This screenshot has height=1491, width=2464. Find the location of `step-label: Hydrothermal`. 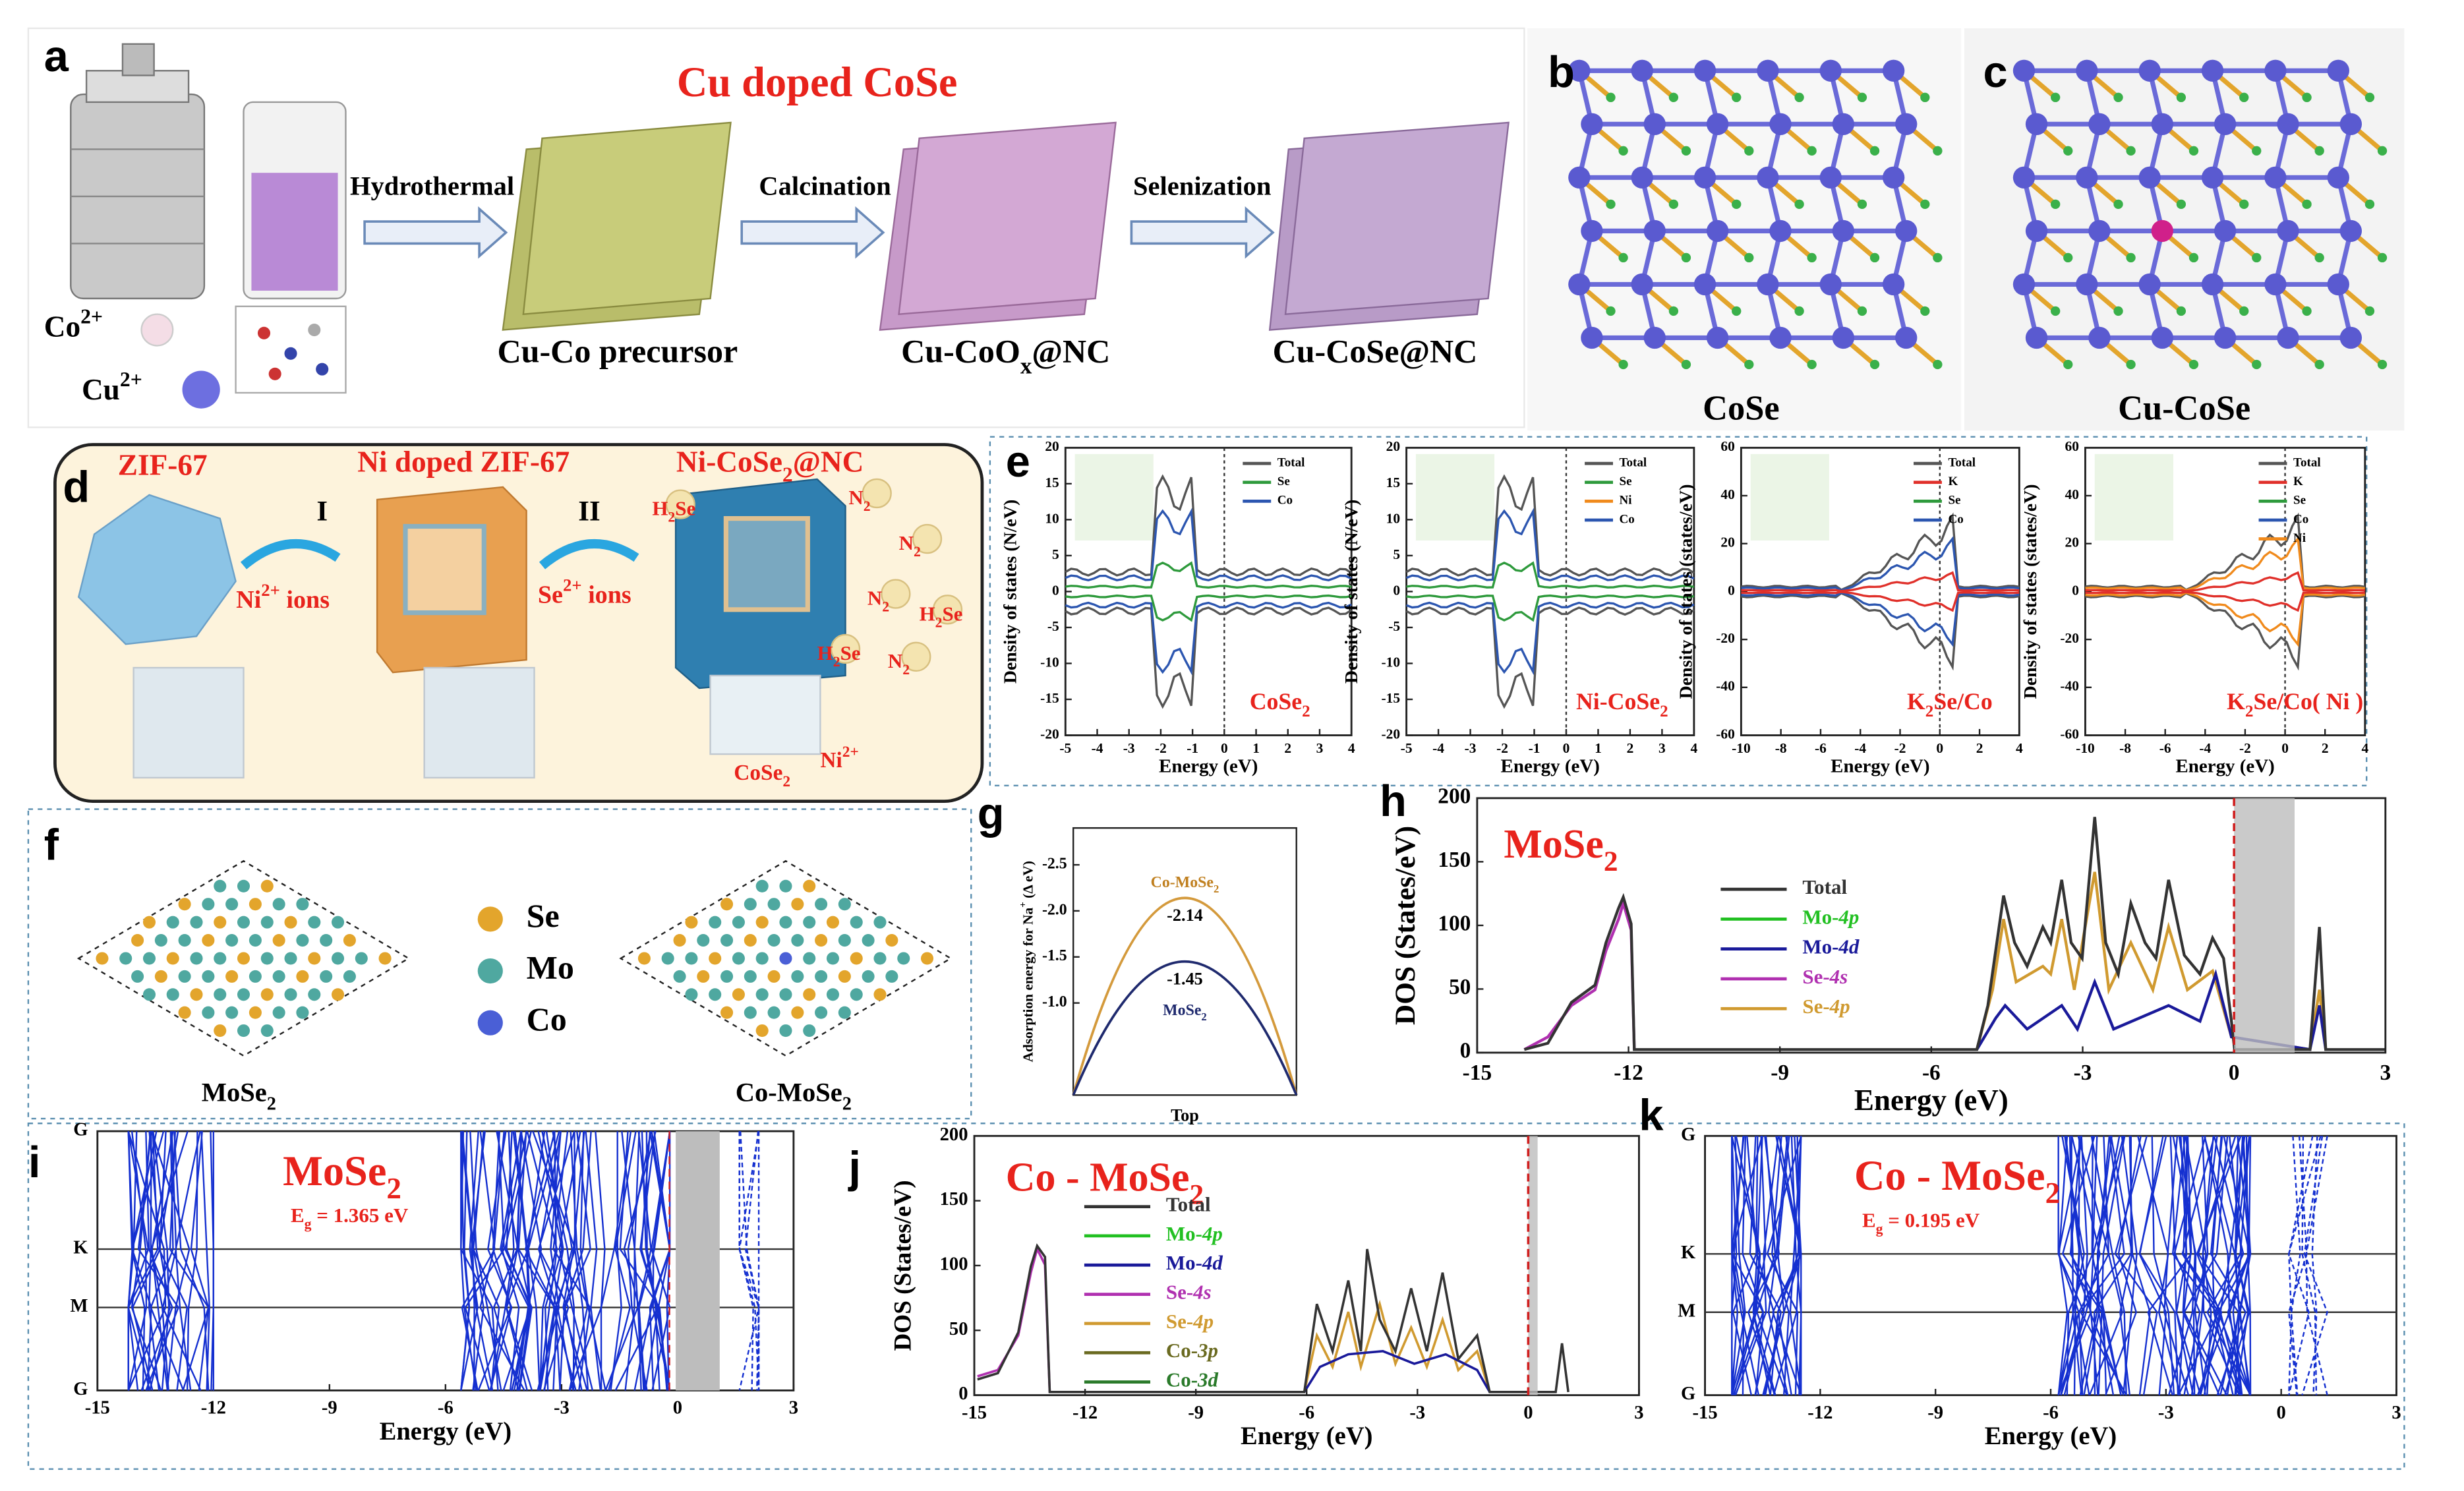

step-label: Hydrothermal is located at coordinates (432, 185).